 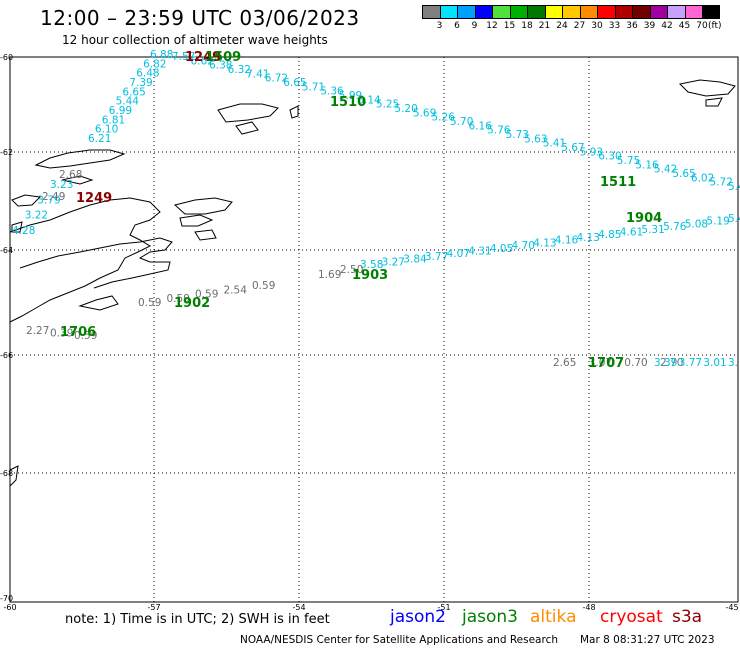 What do you see at coordinates (61, 334) in the screenshot?
I see `swh-value: 0.39` at bounding box center [61, 334].